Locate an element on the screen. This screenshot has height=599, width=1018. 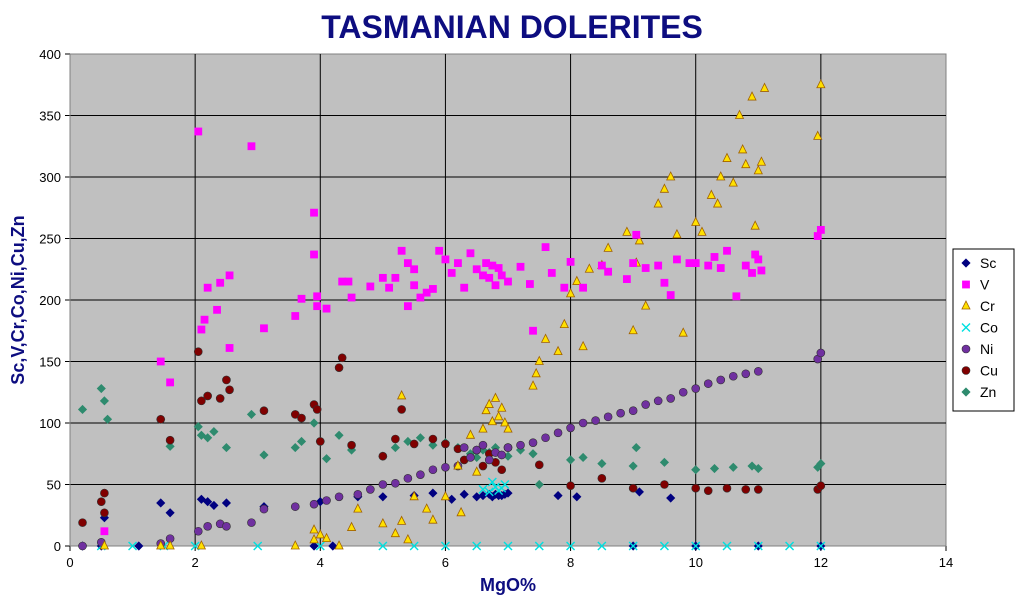
y-tick-label: 50 is located at coordinates (54, 485).